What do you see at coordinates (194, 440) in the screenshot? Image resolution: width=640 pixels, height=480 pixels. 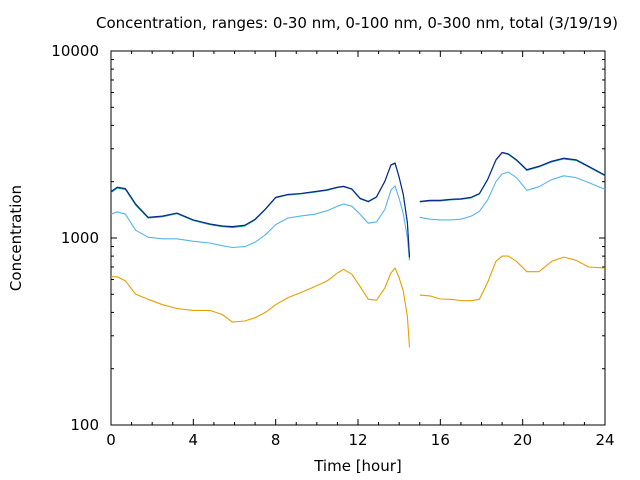 I see `x-tick-label: 4` at bounding box center [194, 440].